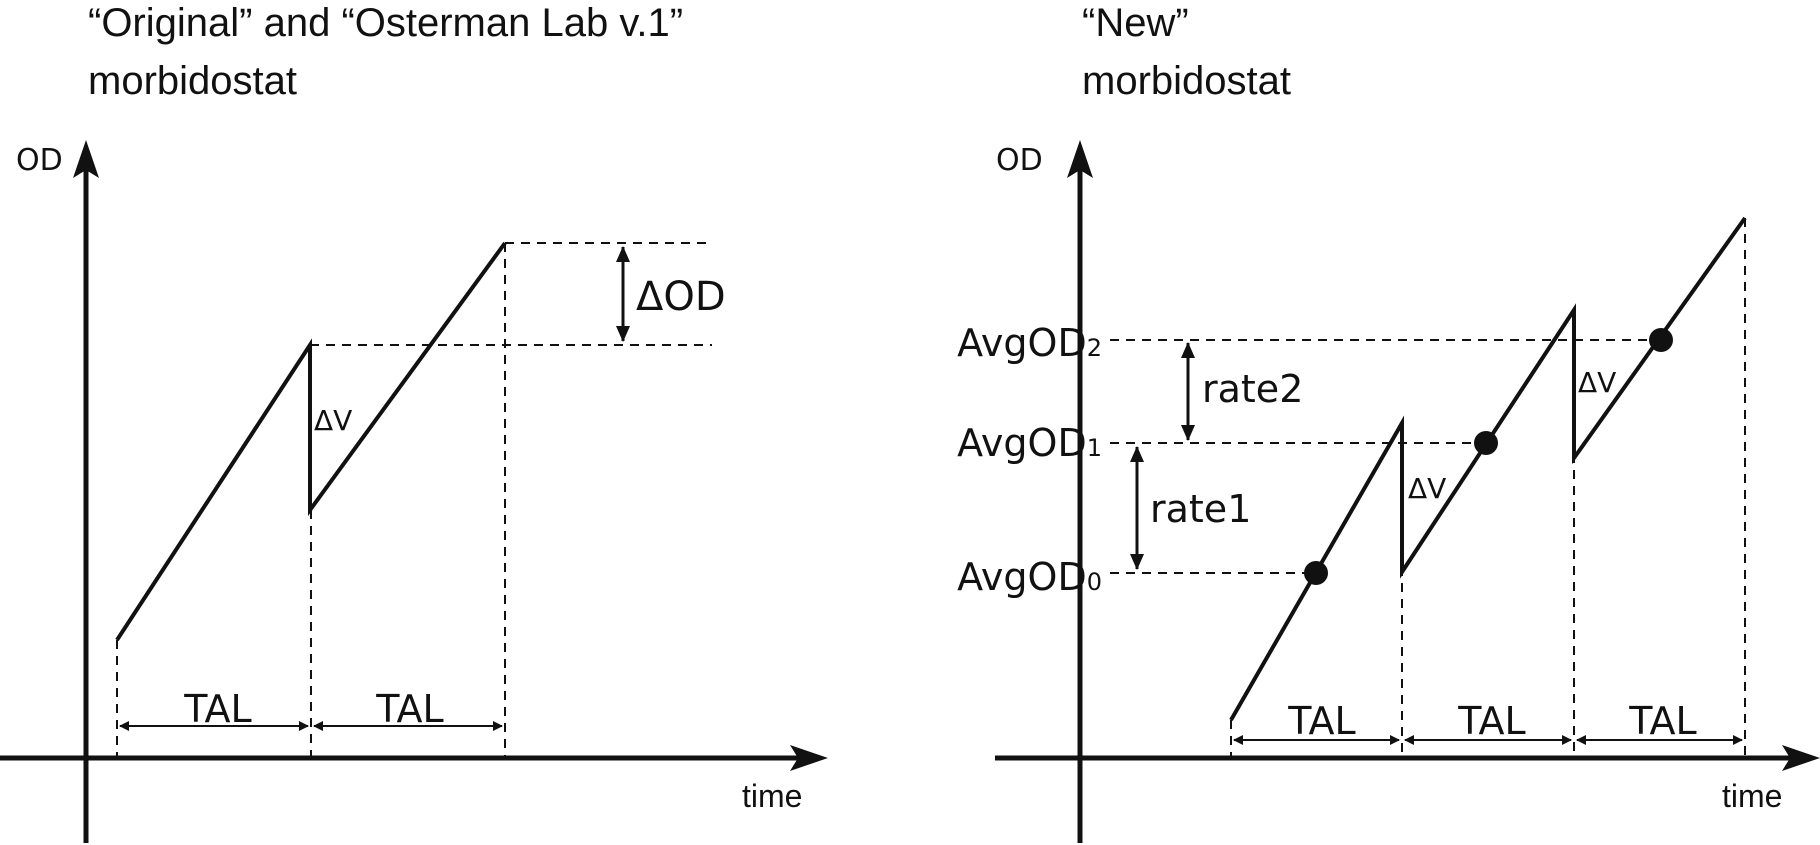  What do you see at coordinates (333, 420) in the screenshot?
I see `left-delta-v-label: ΔV` at bounding box center [333, 420].